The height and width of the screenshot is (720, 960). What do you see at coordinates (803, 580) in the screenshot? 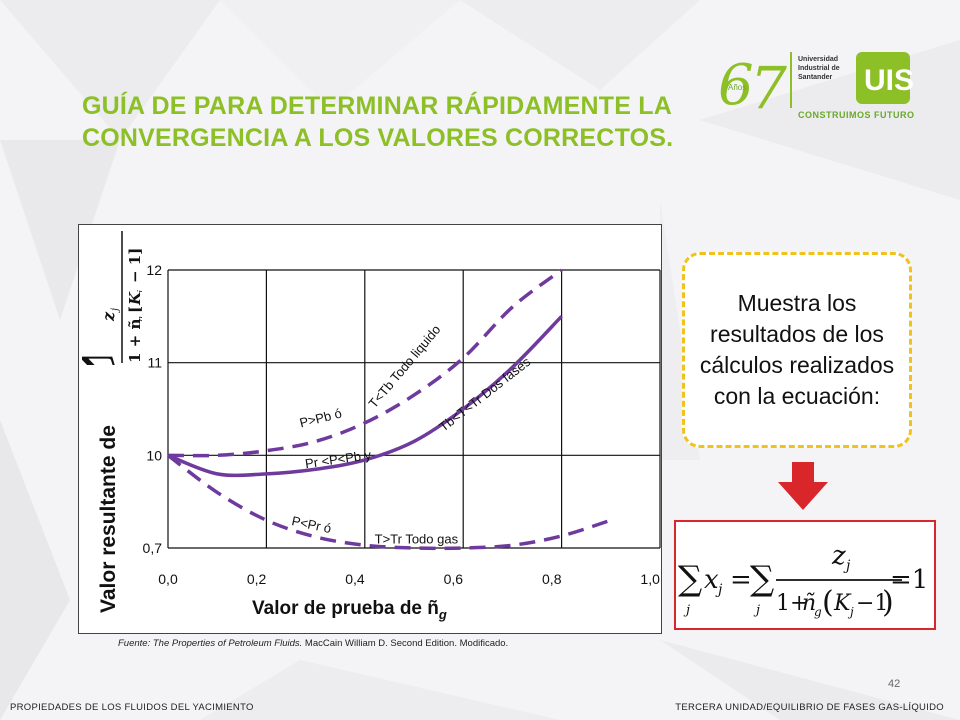
I see `equation: ∑ x j j = ∑ j z j 1+ ñ g ( K j −1 ) =1` at bounding box center [803, 580].